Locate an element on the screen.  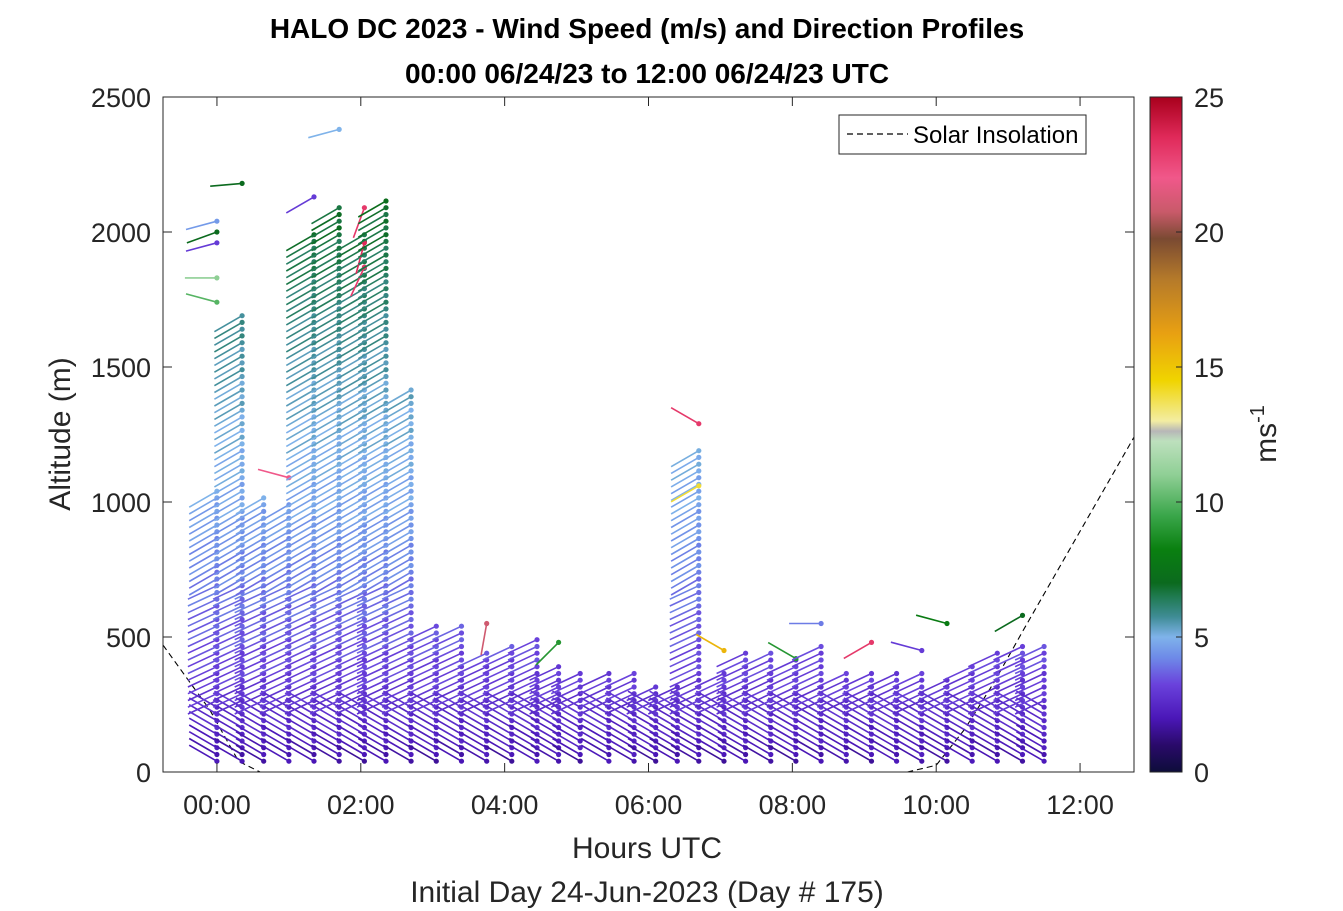
x-tick-label: 12:00 is located at coordinates (1080, 805).